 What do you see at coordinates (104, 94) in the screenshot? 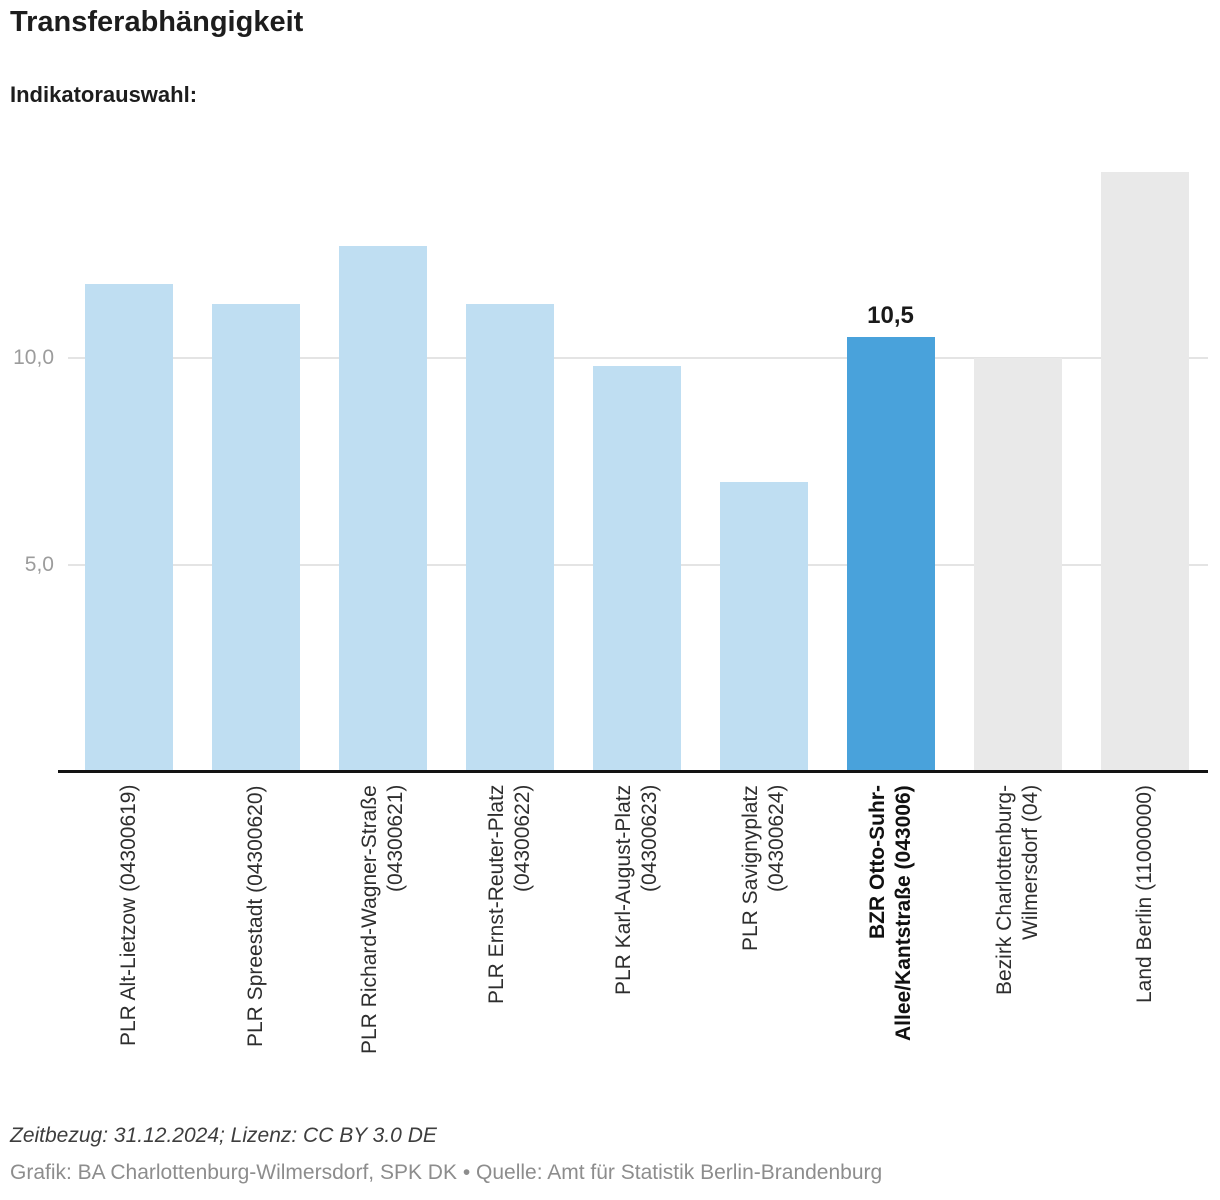
I see `indicator-select-label: Indikatorauswahl:` at bounding box center [104, 94].